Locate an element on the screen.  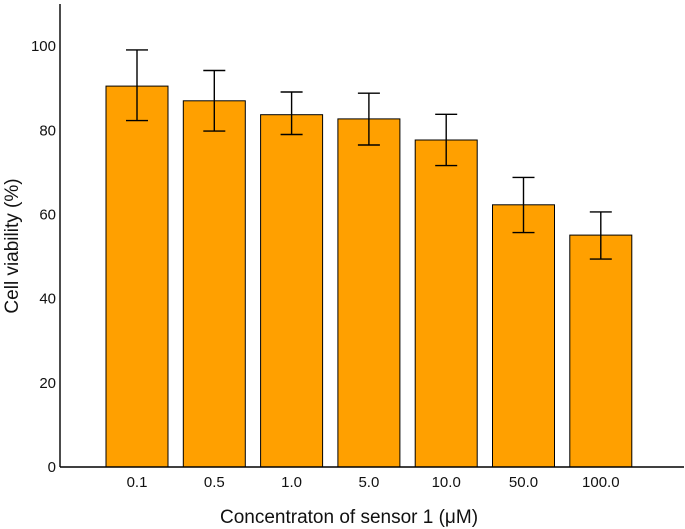
y-tick-label-0: 0 is located at coordinates (52, 467).